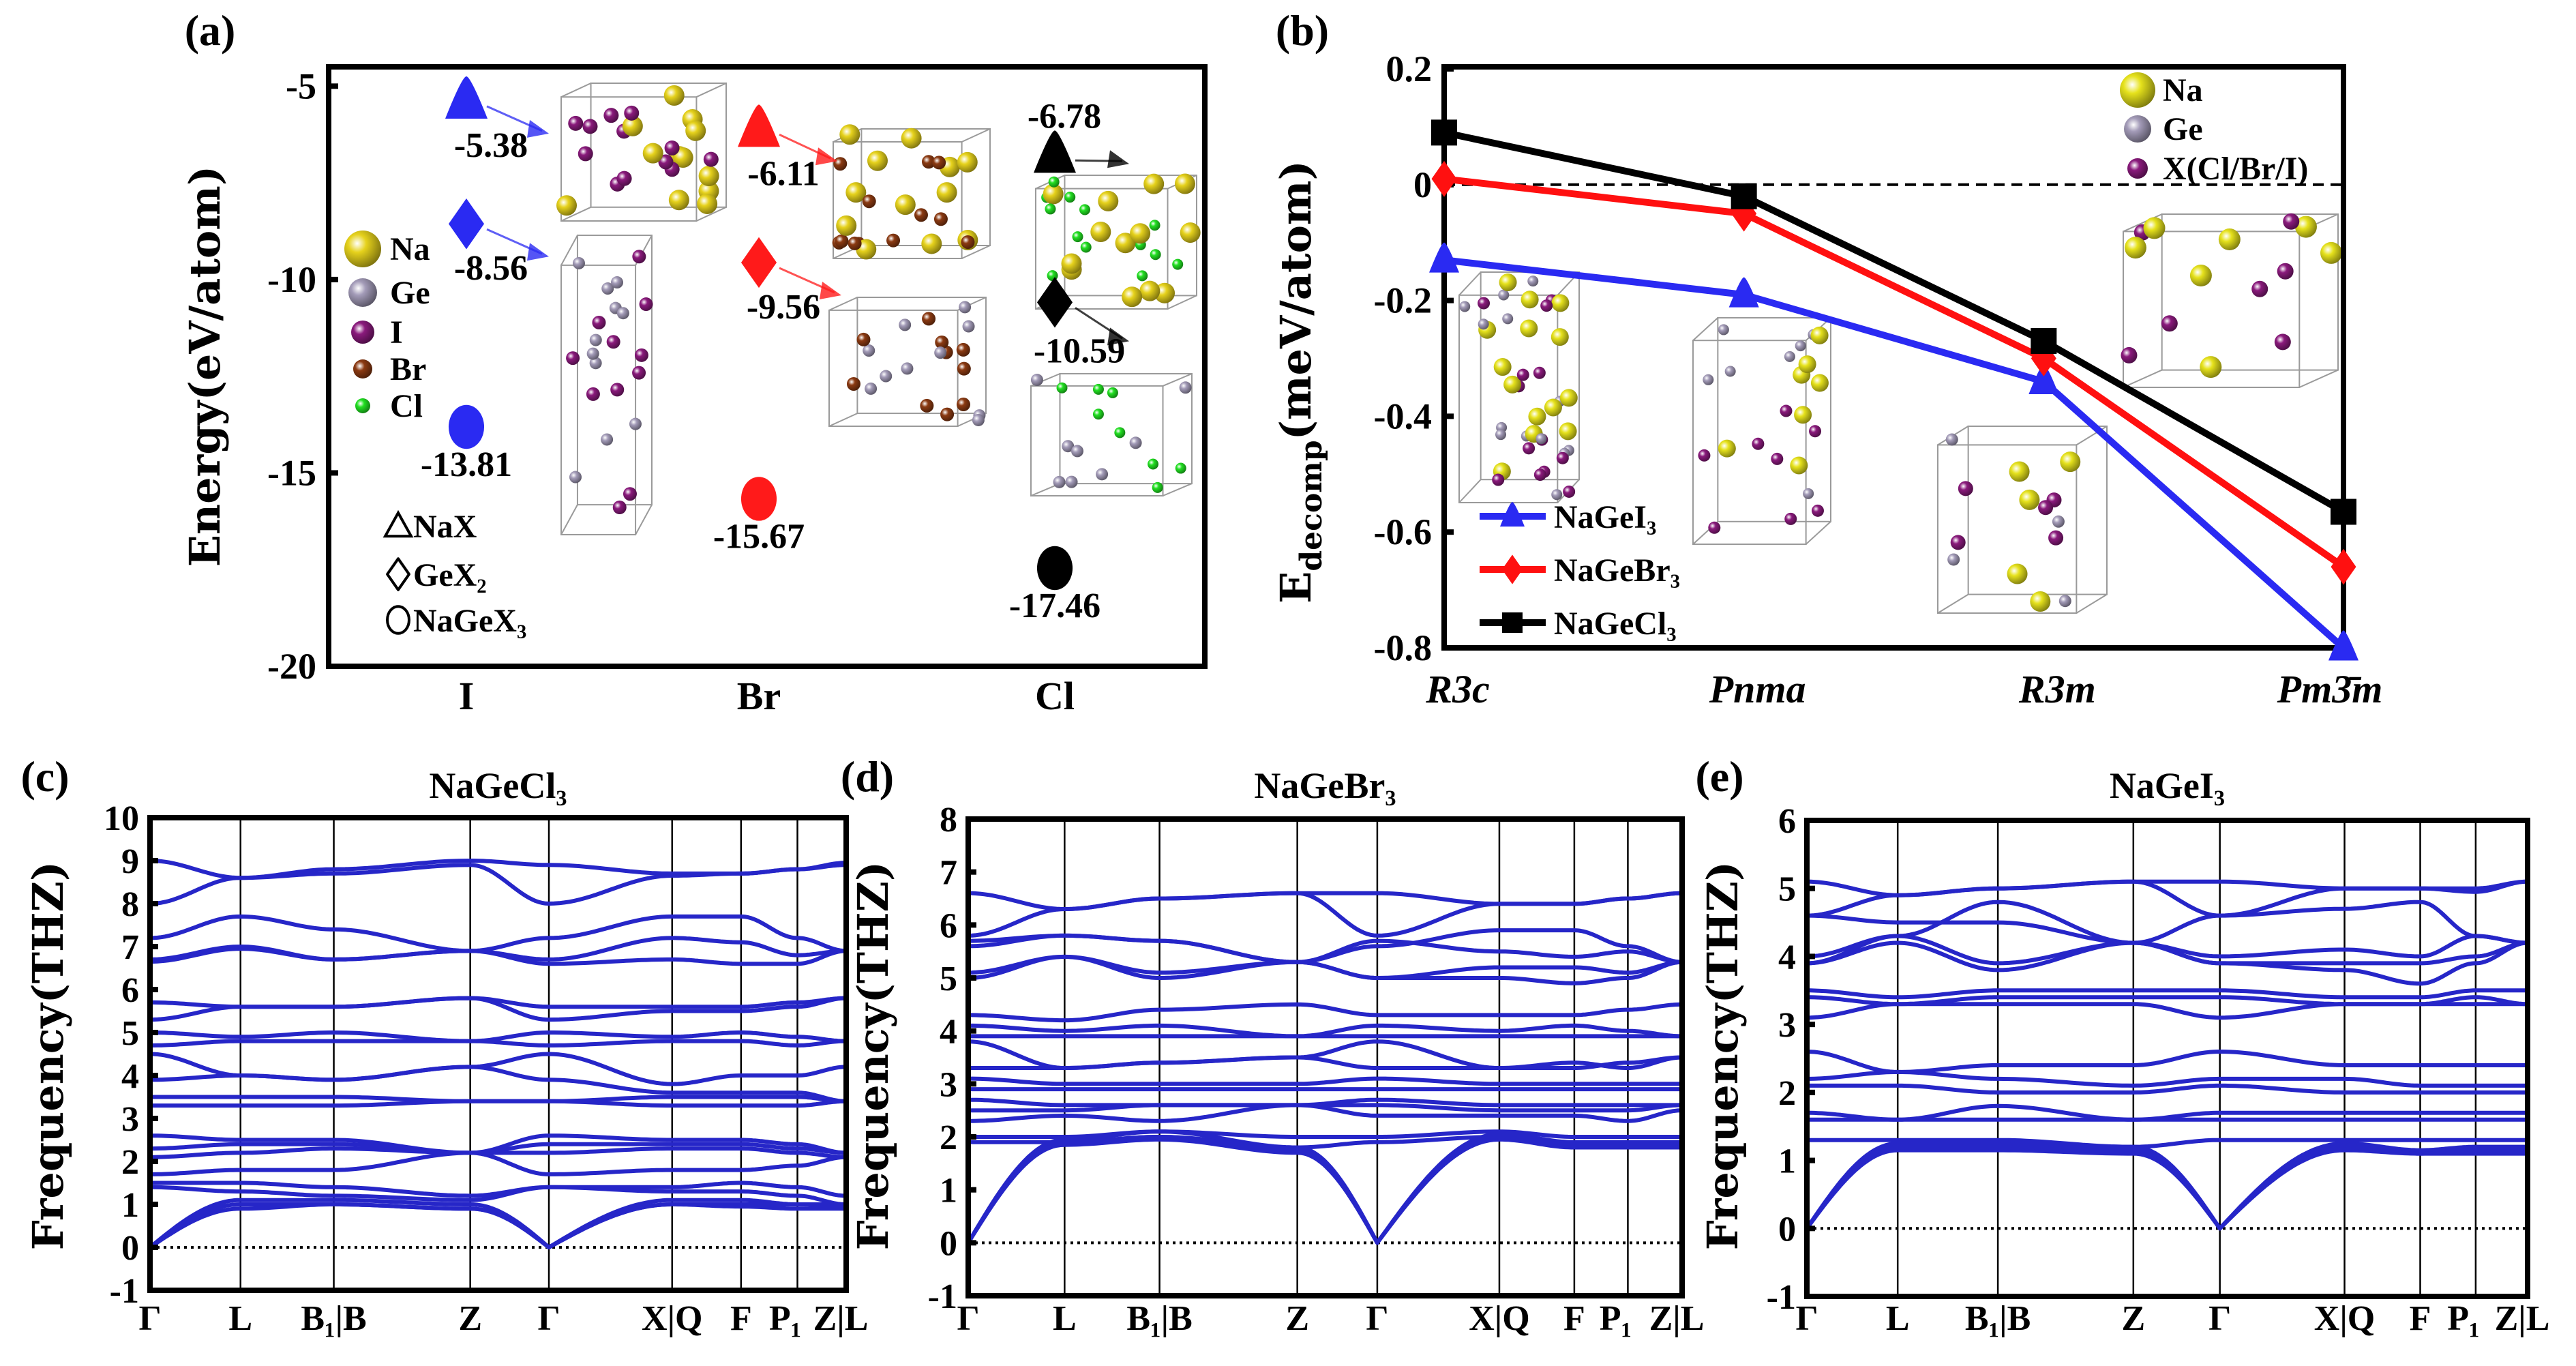  I want to click on legend-atom-label: Cl, so click(407, 406).